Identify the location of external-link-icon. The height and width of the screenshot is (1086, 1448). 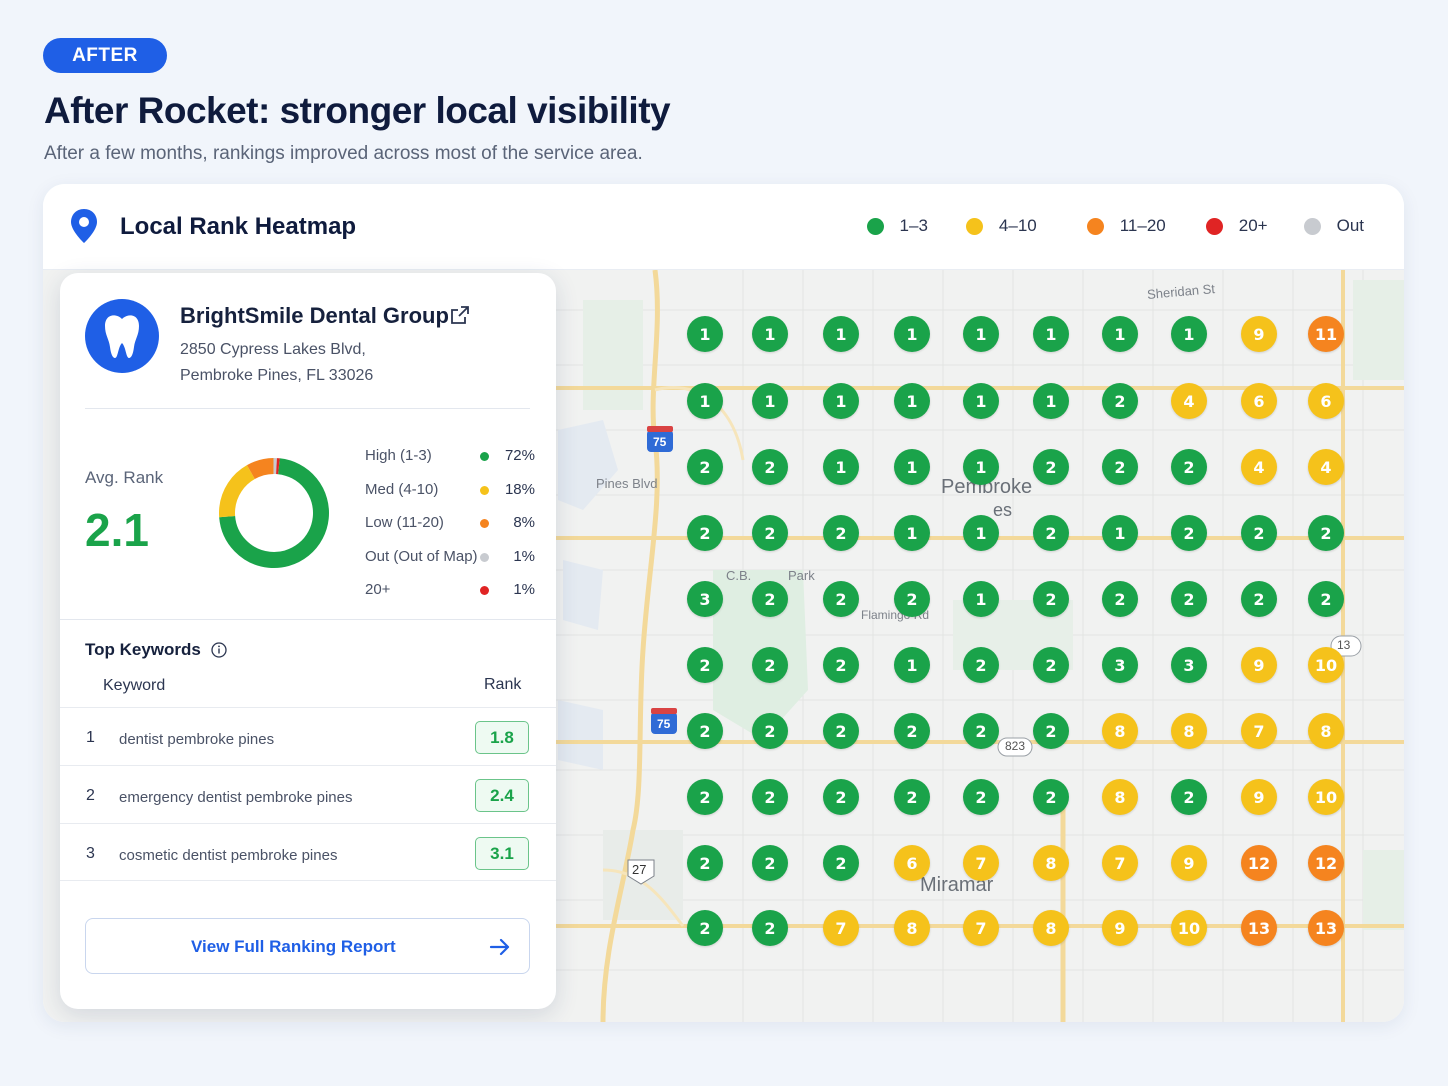
(460, 315).